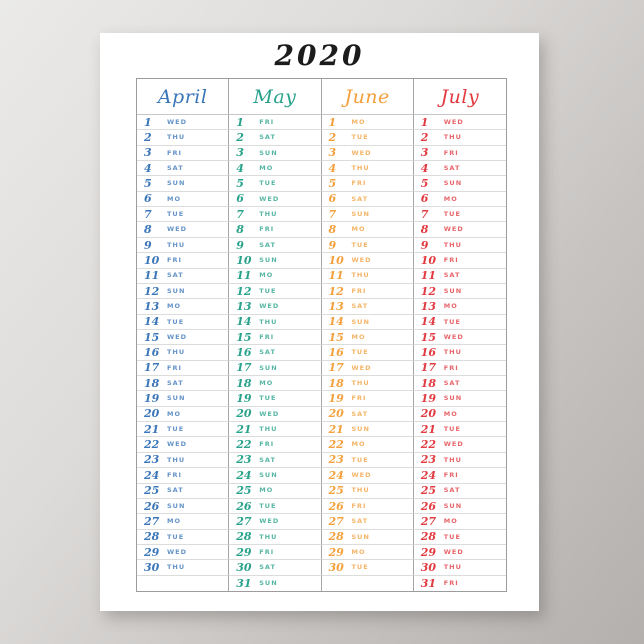 The width and height of the screenshot is (644, 644). What do you see at coordinates (152, 322) in the screenshot?
I see `day-number: 14` at bounding box center [152, 322].